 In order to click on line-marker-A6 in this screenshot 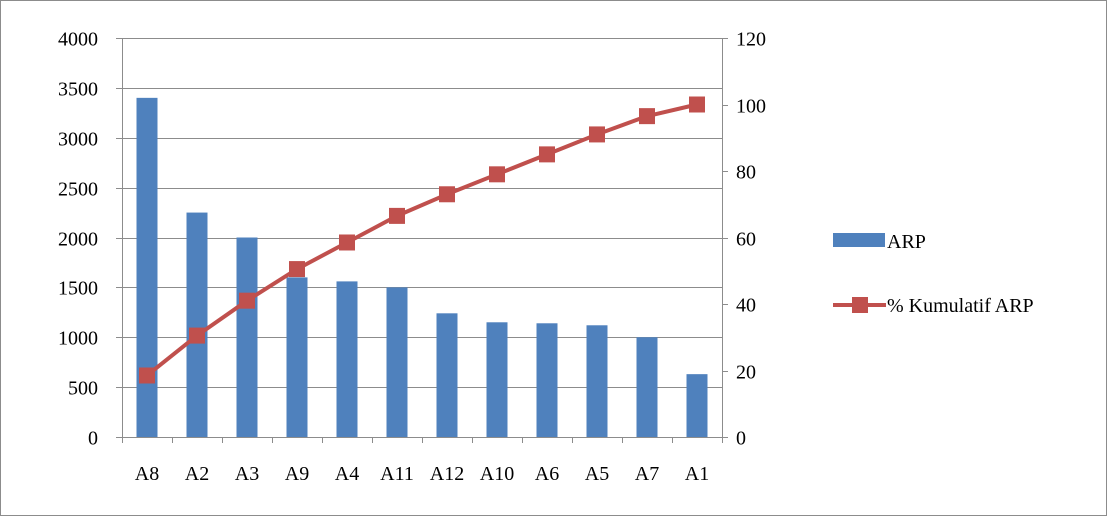, I will do `click(547, 154)`.